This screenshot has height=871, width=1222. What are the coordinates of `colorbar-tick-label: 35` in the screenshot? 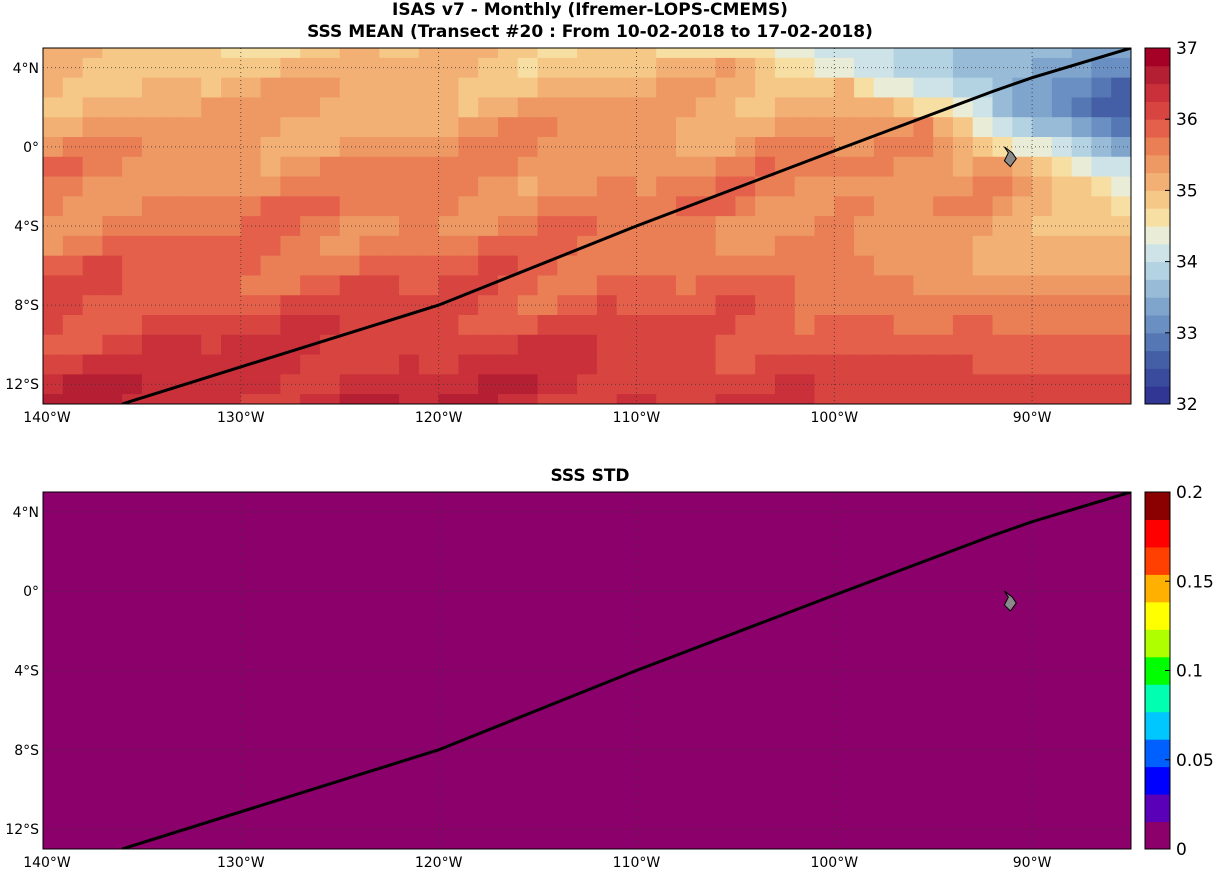 It's located at (1187, 191).